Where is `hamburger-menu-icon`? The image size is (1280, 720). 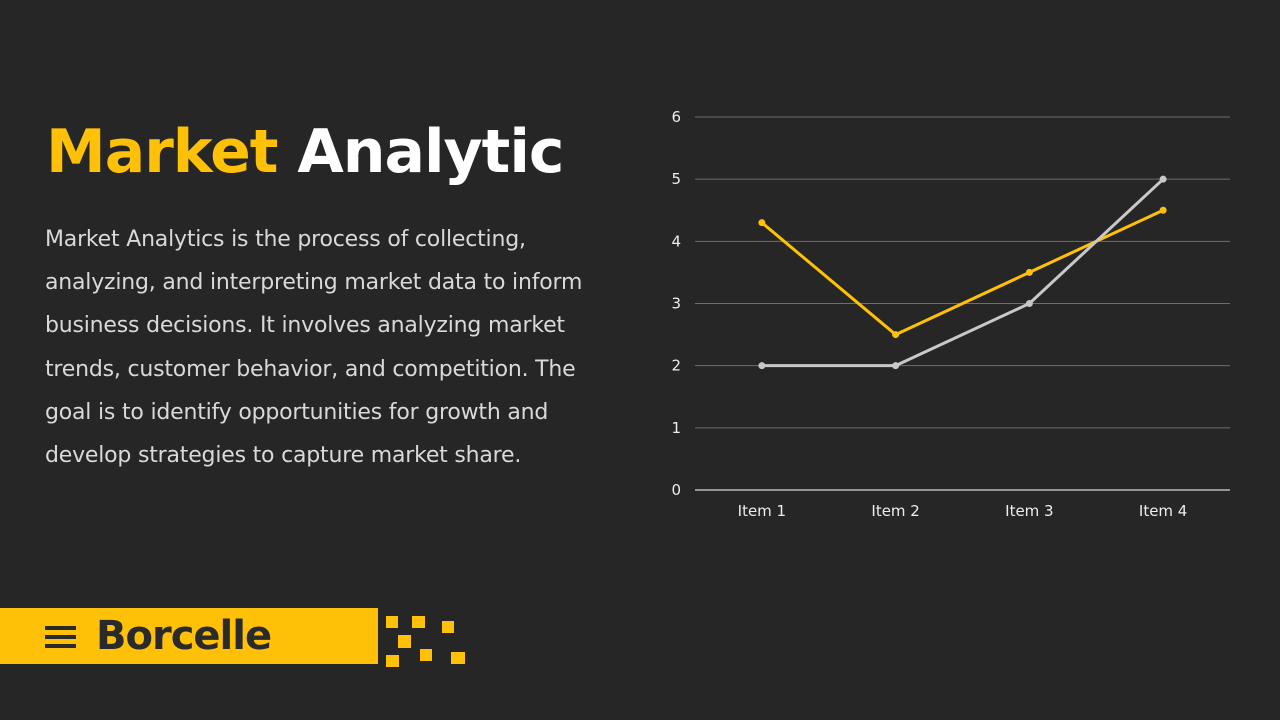 hamburger-menu-icon is located at coordinates (60, 637).